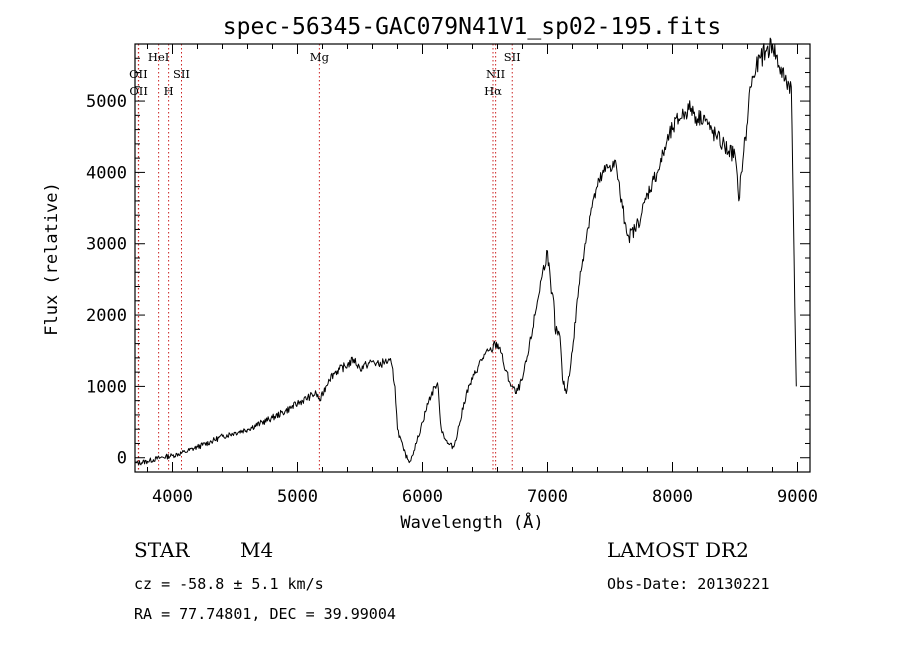 This screenshot has width=900, height=654. I want to click on x-tick-label: 6000, so click(422, 497).